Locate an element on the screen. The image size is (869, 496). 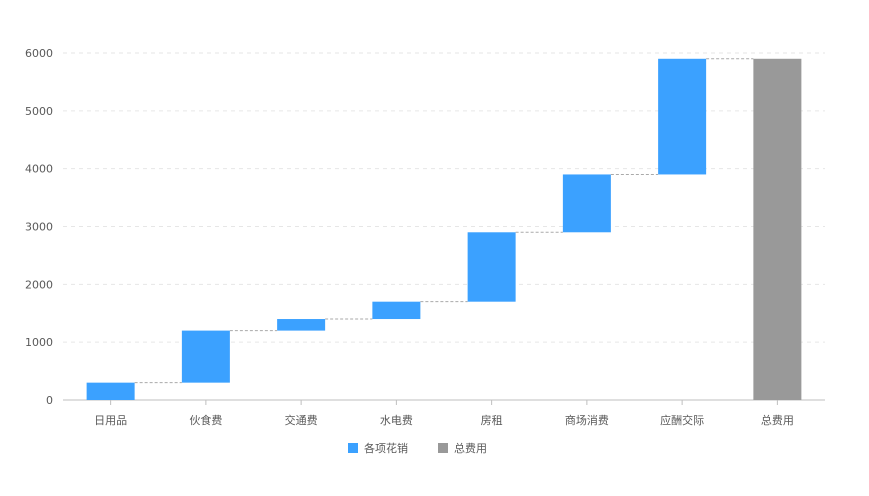
x-tick-label: 伙食费 is located at coordinates (205, 420).